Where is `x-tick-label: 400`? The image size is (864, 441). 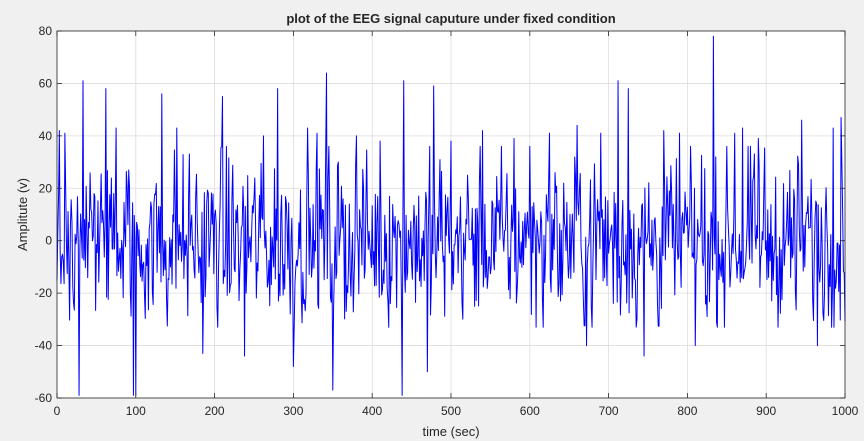
x-tick-label: 400 is located at coordinates (372, 411).